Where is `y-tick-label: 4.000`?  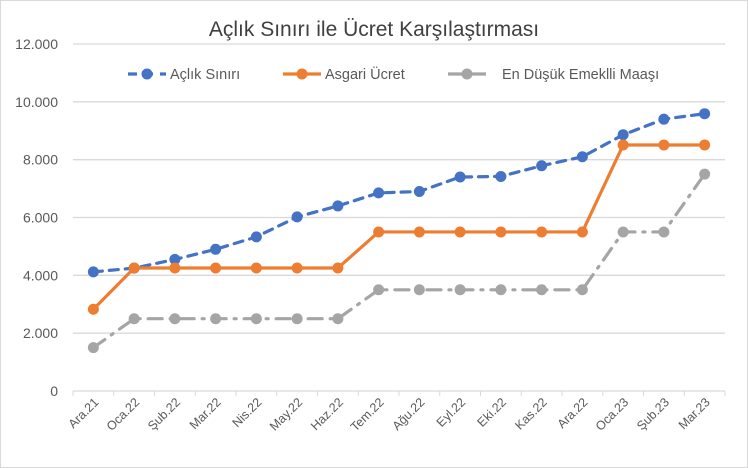 y-tick-label: 4.000 is located at coordinates (40, 275).